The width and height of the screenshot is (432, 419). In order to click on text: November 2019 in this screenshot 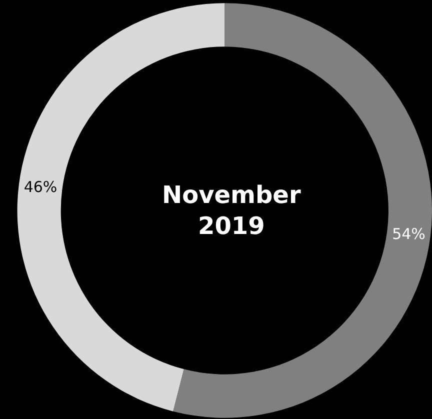, I will do `click(231, 210)`.